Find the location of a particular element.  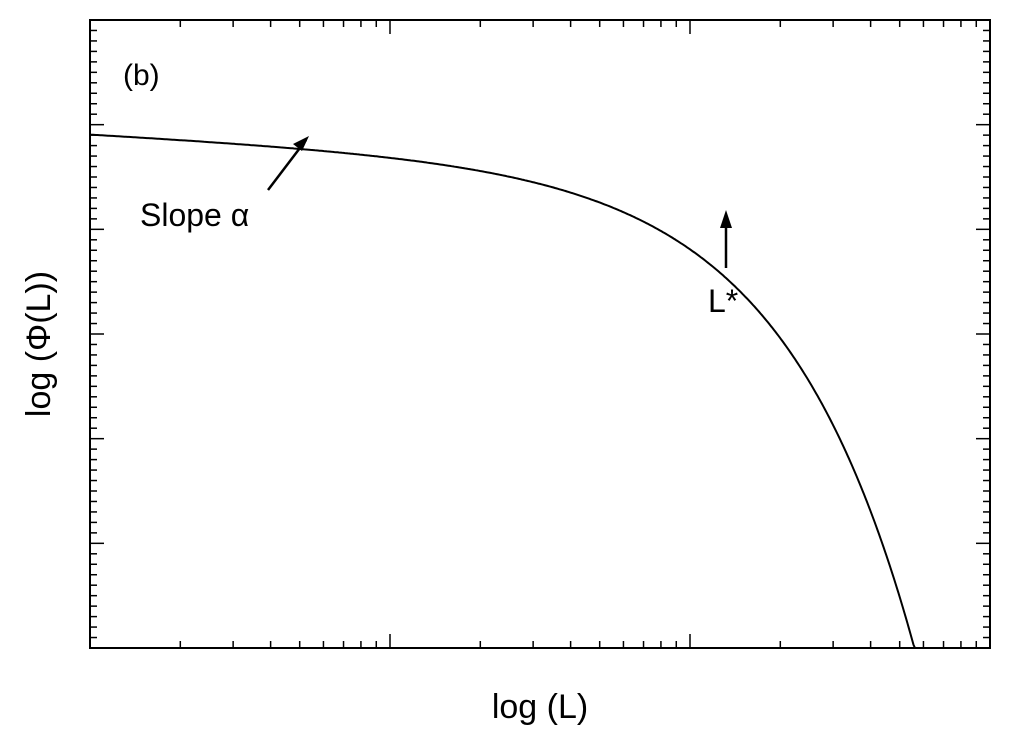

panel-label: (b) is located at coordinates (141, 75).